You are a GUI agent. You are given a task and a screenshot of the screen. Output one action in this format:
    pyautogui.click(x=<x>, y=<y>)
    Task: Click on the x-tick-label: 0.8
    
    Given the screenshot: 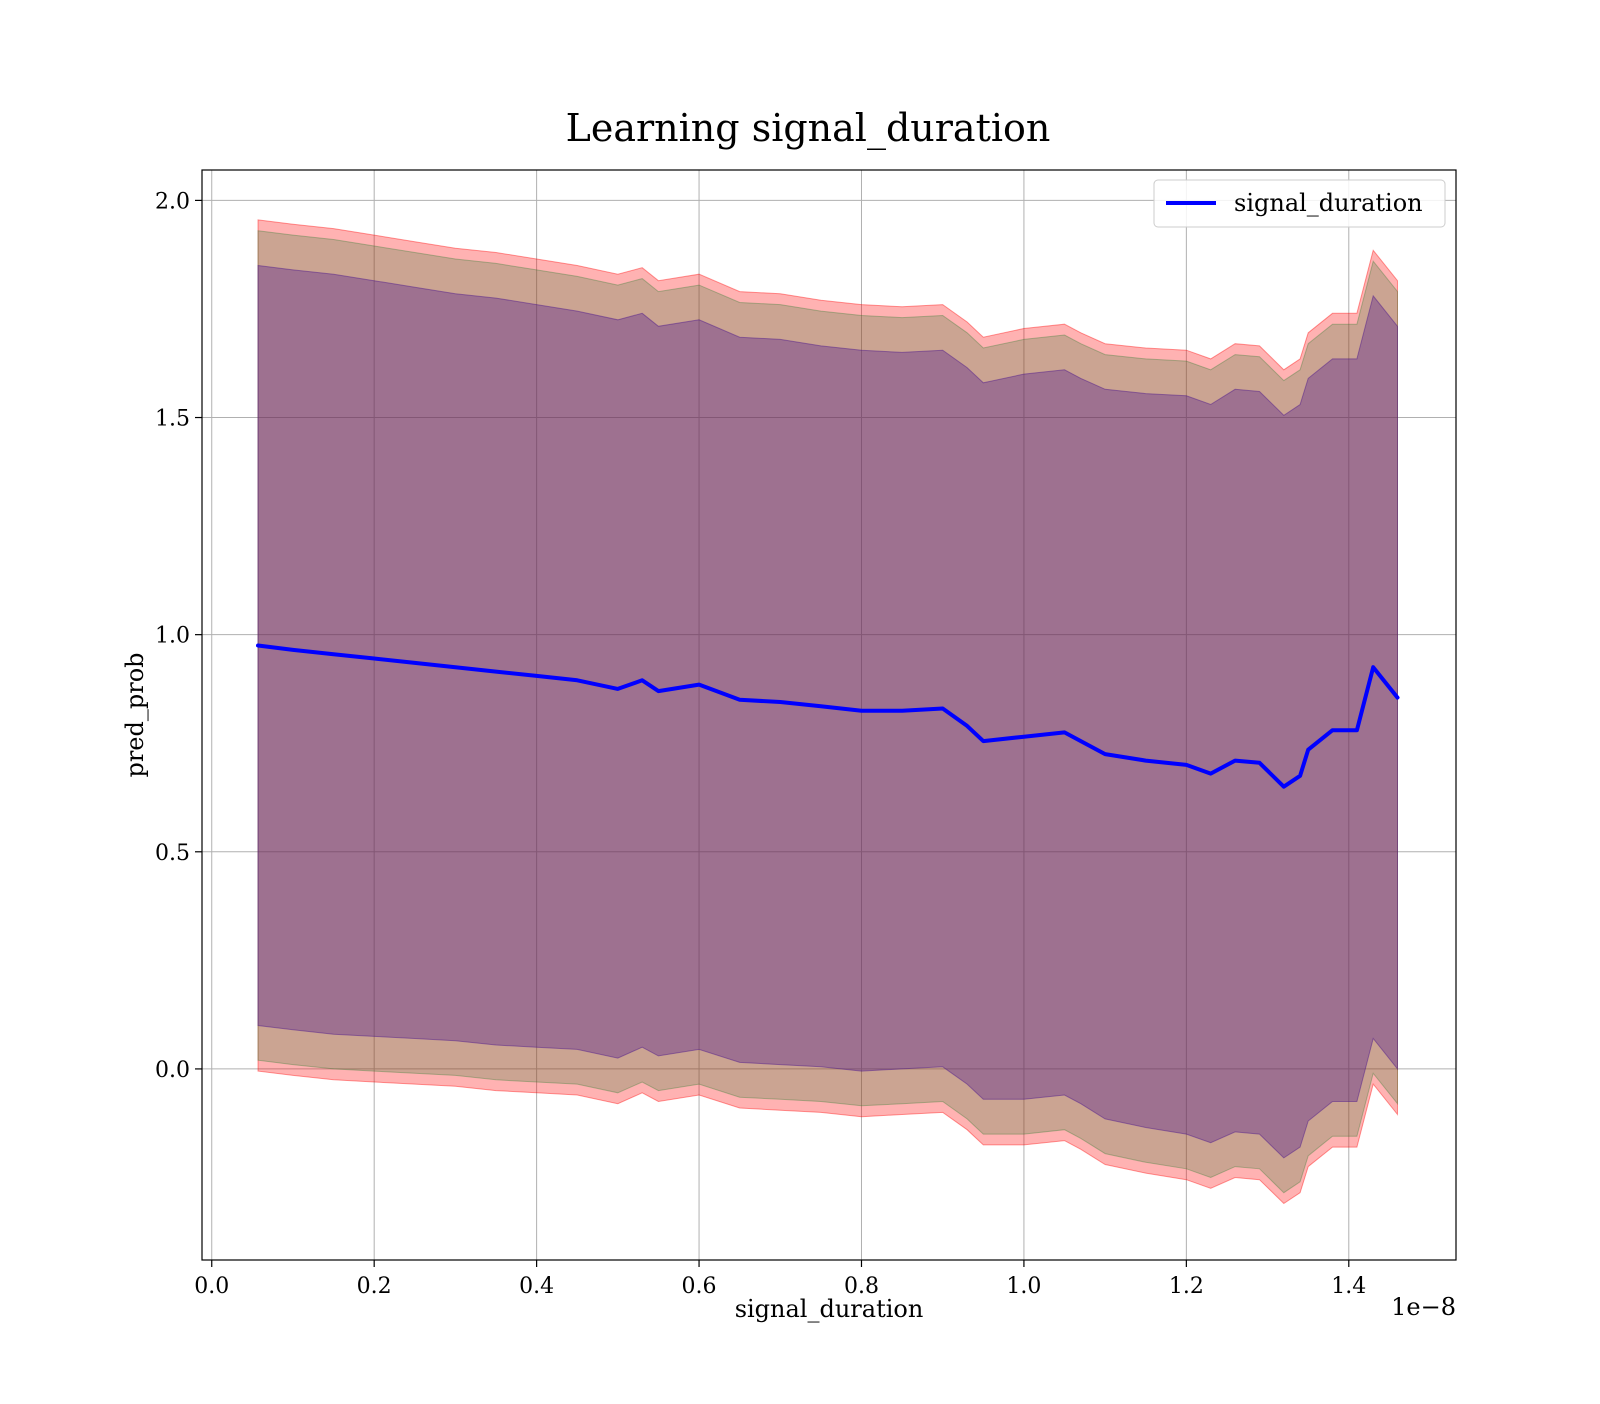 What is the action you would take?
    pyautogui.click(x=861, y=1286)
    